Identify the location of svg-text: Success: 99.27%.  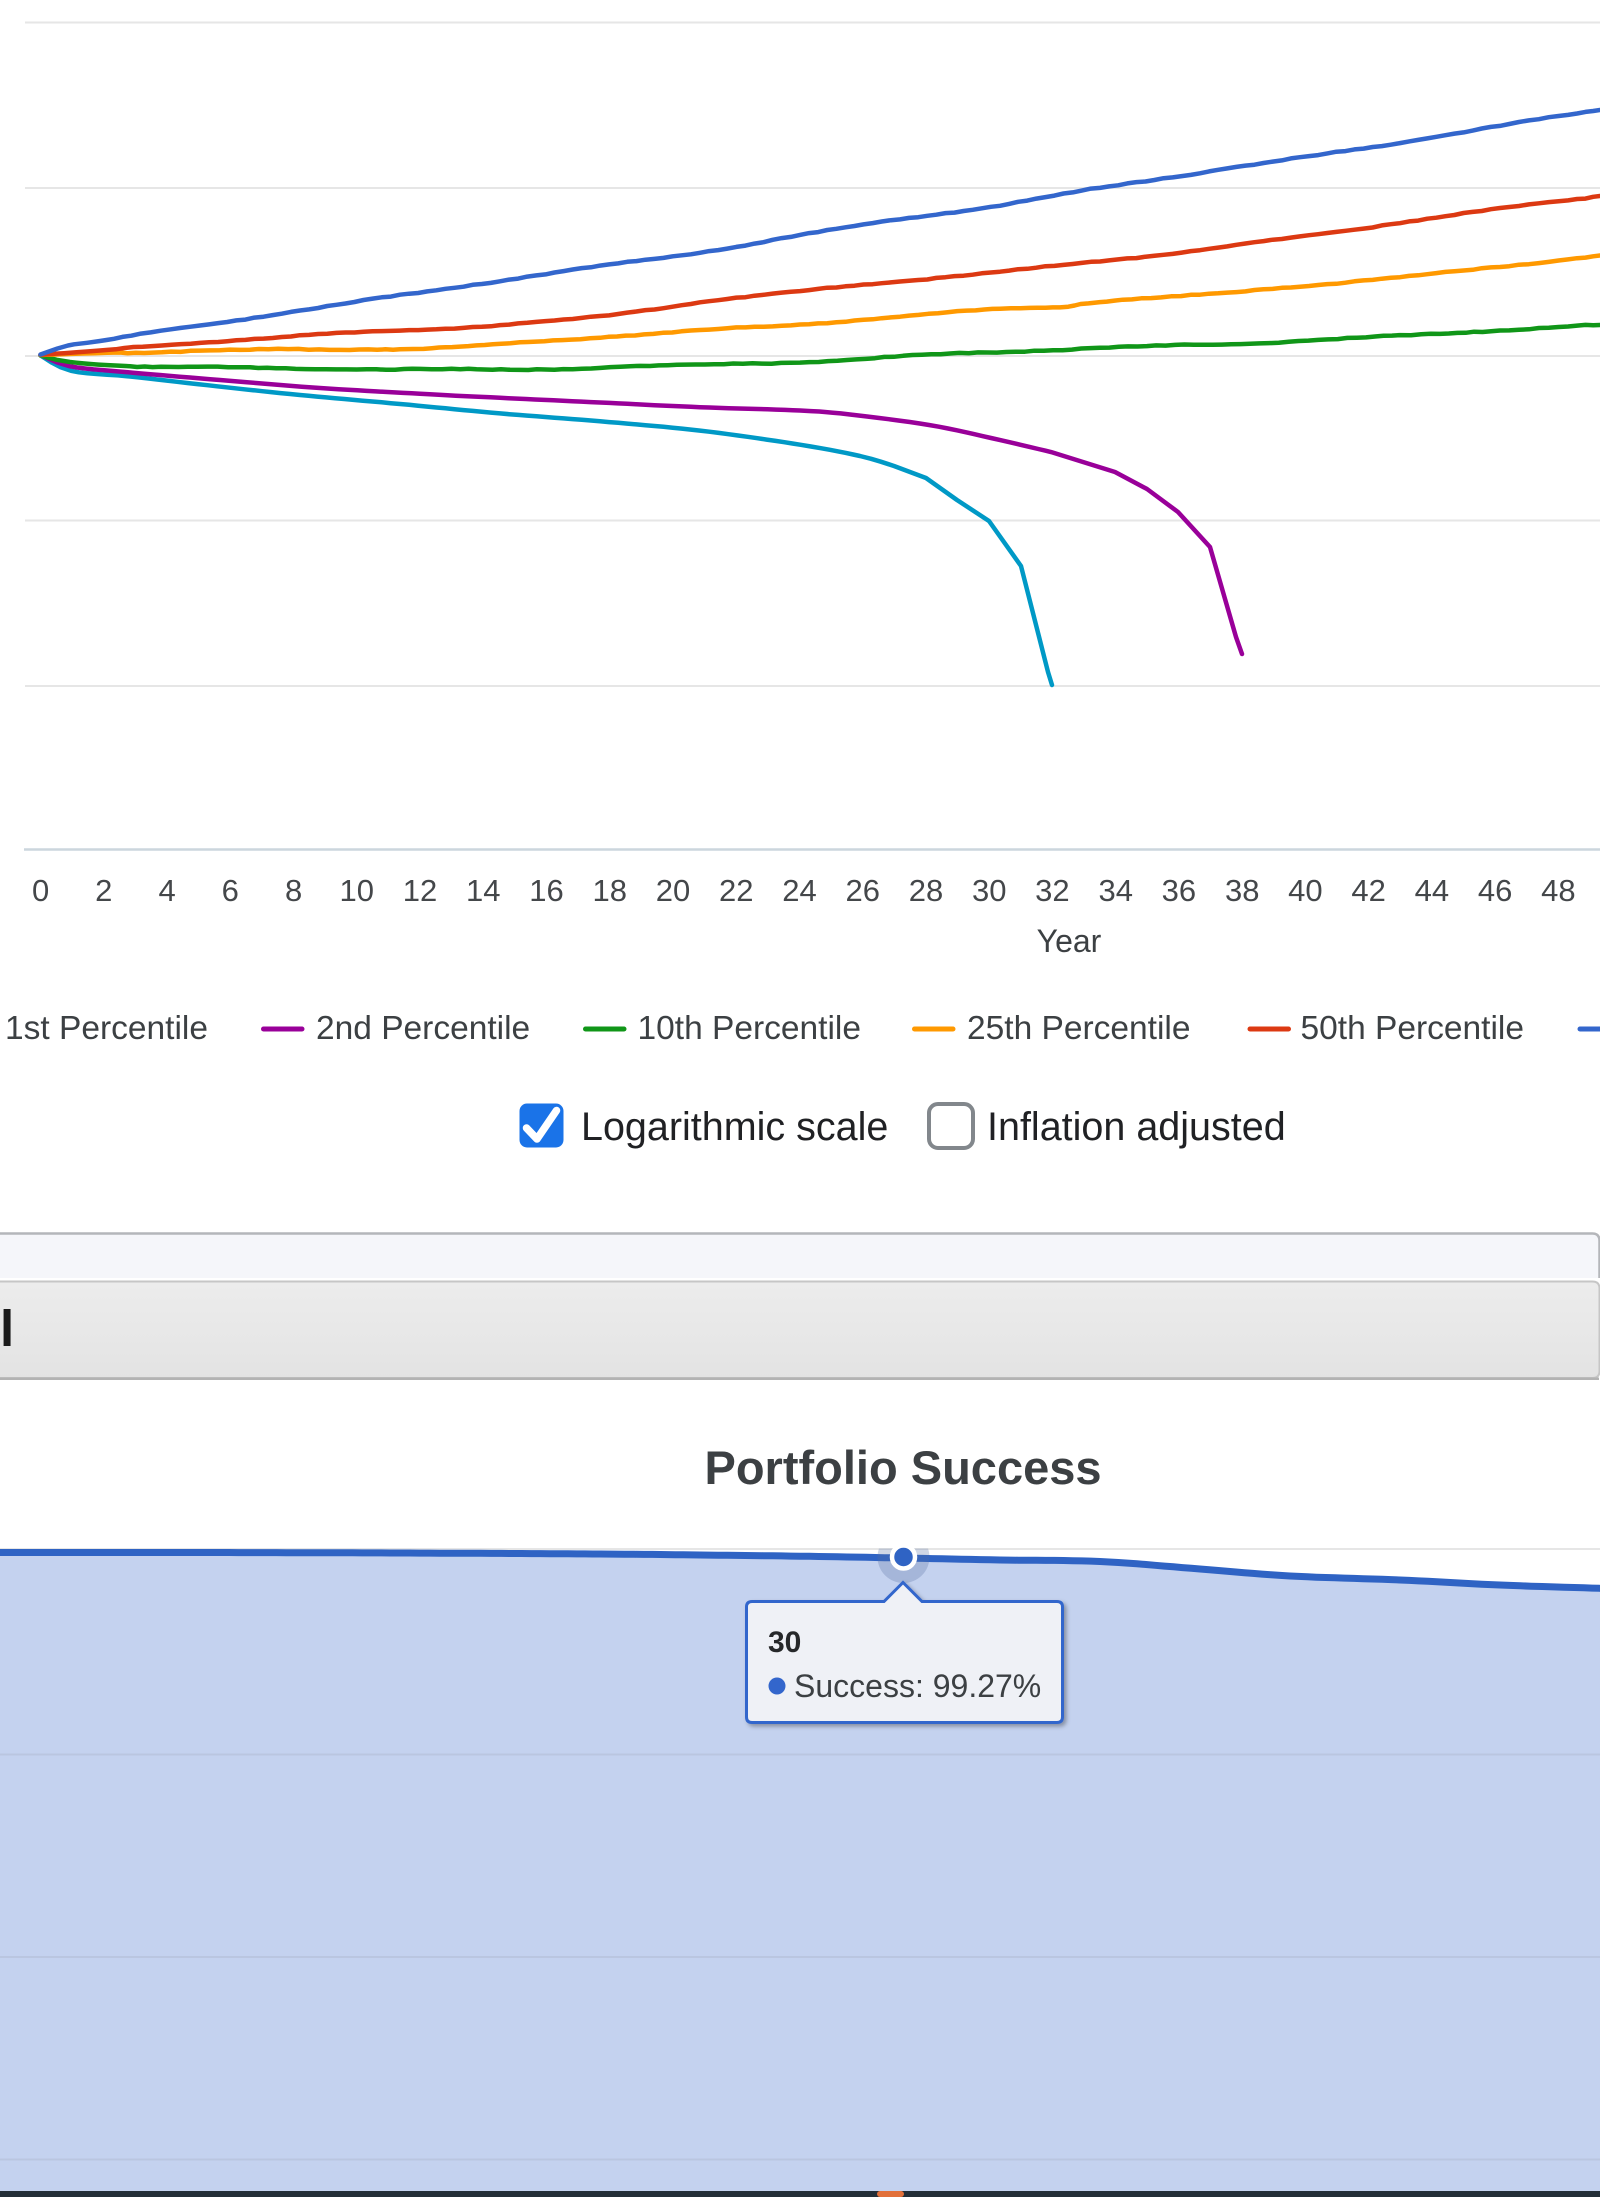
(917, 1686).